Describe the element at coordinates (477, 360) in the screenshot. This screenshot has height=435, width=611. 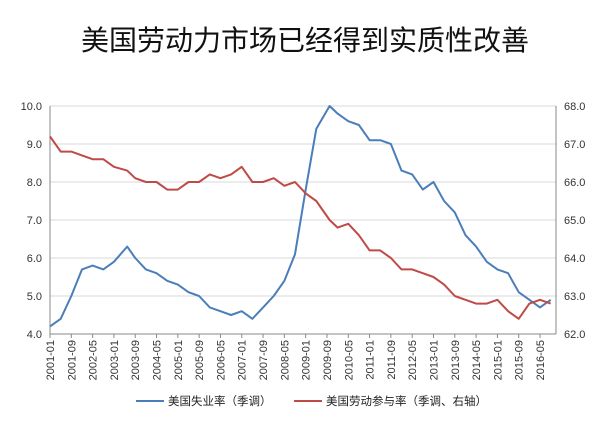
I see `x-tick-label: 2014-05` at that location.